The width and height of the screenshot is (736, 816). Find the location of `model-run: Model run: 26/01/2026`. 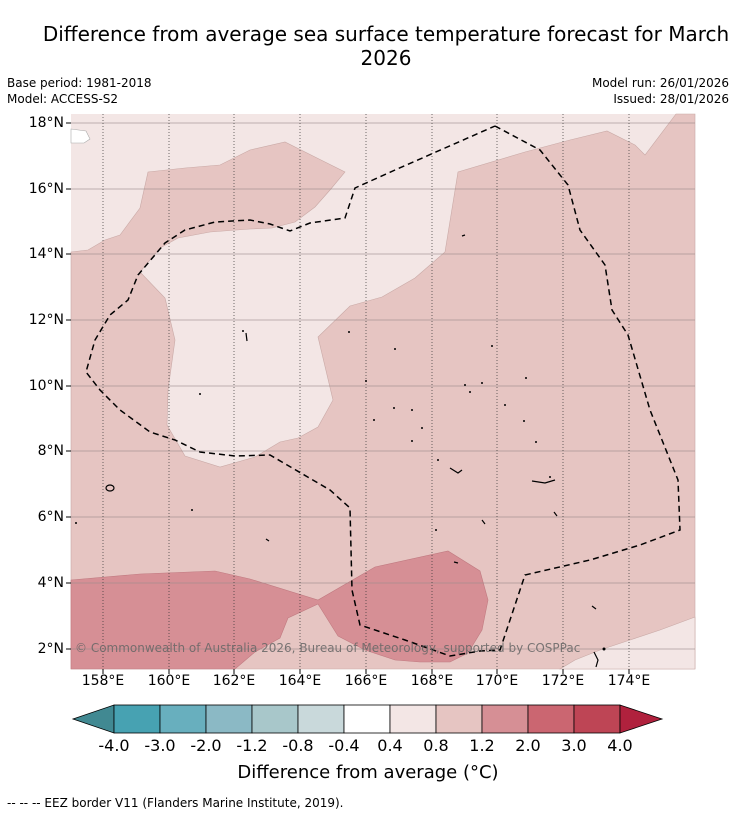

model-run: Model run: 26/01/2026 is located at coordinates (660, 83).